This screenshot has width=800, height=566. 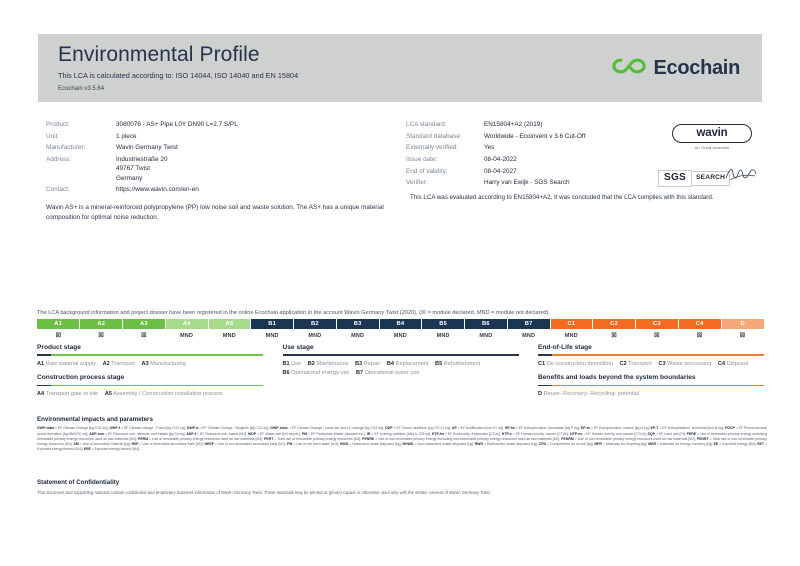 What do you see at coordinates (289, 443) in the screenshot?
I see `impact-code: FW` at bounding box center [289, 443].